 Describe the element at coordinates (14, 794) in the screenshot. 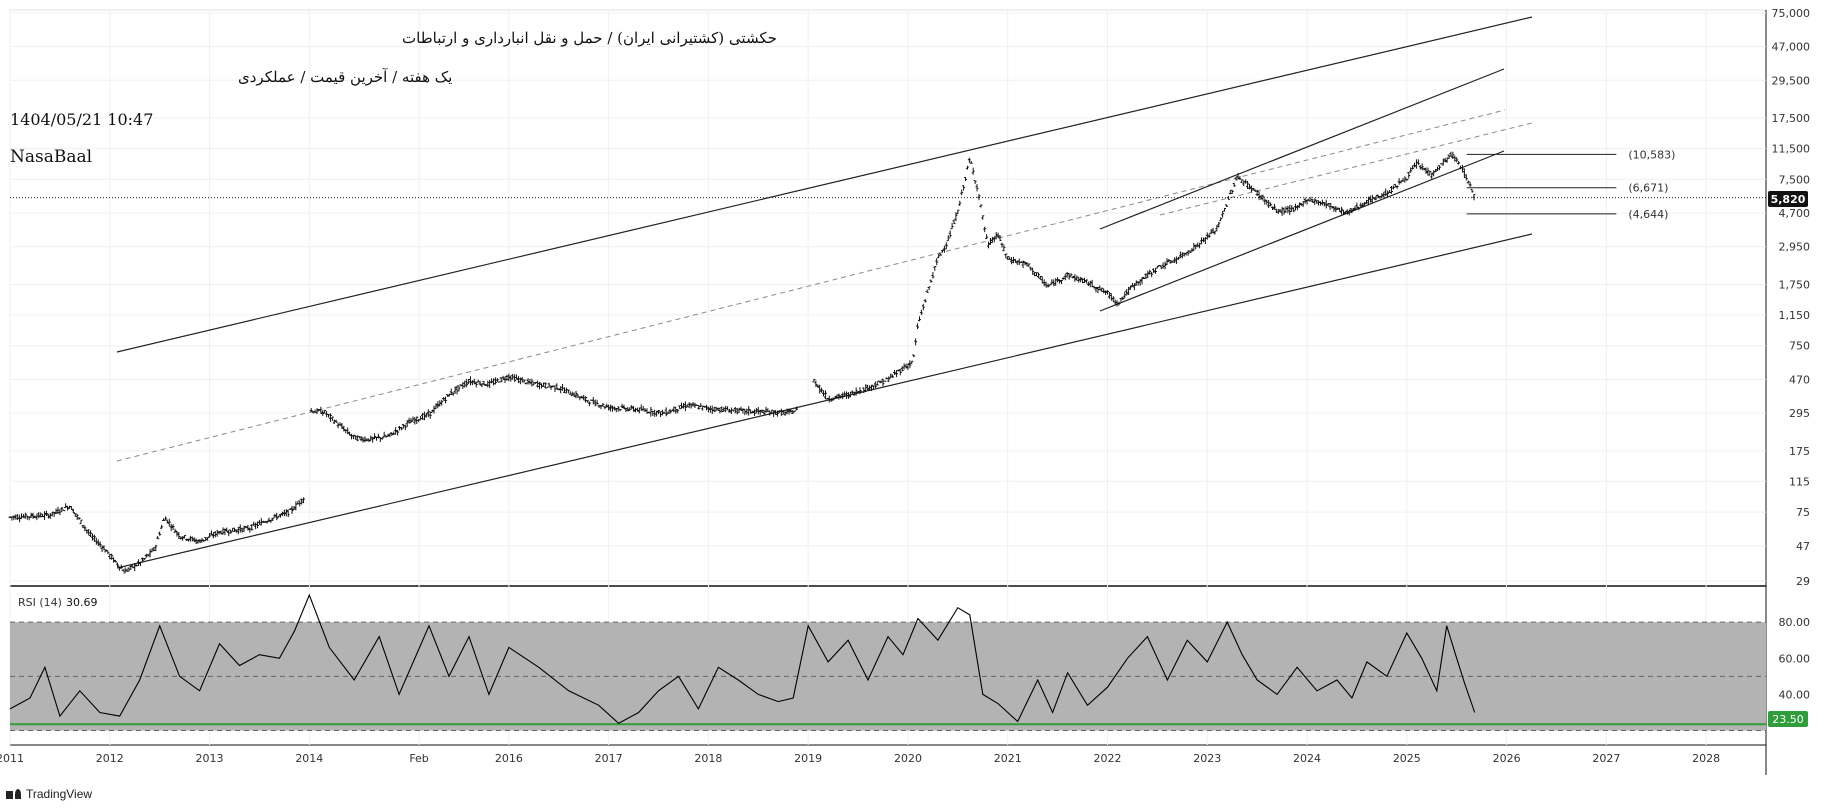

I see `tradingview-logo-icon` at that location.